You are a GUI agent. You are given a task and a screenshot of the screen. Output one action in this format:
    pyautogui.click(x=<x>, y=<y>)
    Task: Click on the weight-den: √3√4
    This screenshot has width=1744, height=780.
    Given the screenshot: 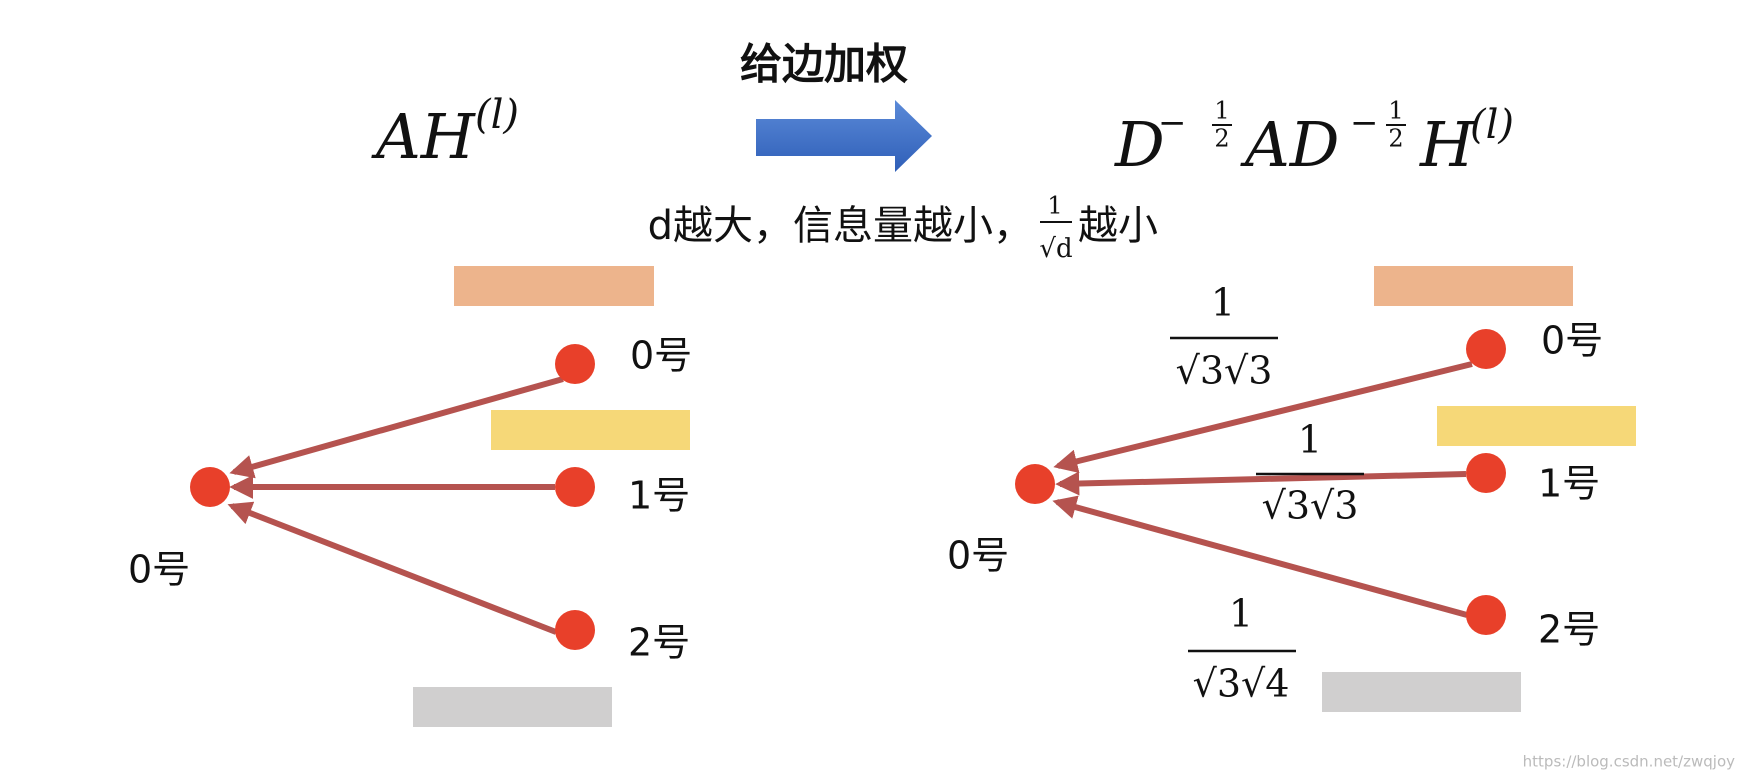 What is the action you would take?
    pyautogui.click(x=1241, y=684)
    